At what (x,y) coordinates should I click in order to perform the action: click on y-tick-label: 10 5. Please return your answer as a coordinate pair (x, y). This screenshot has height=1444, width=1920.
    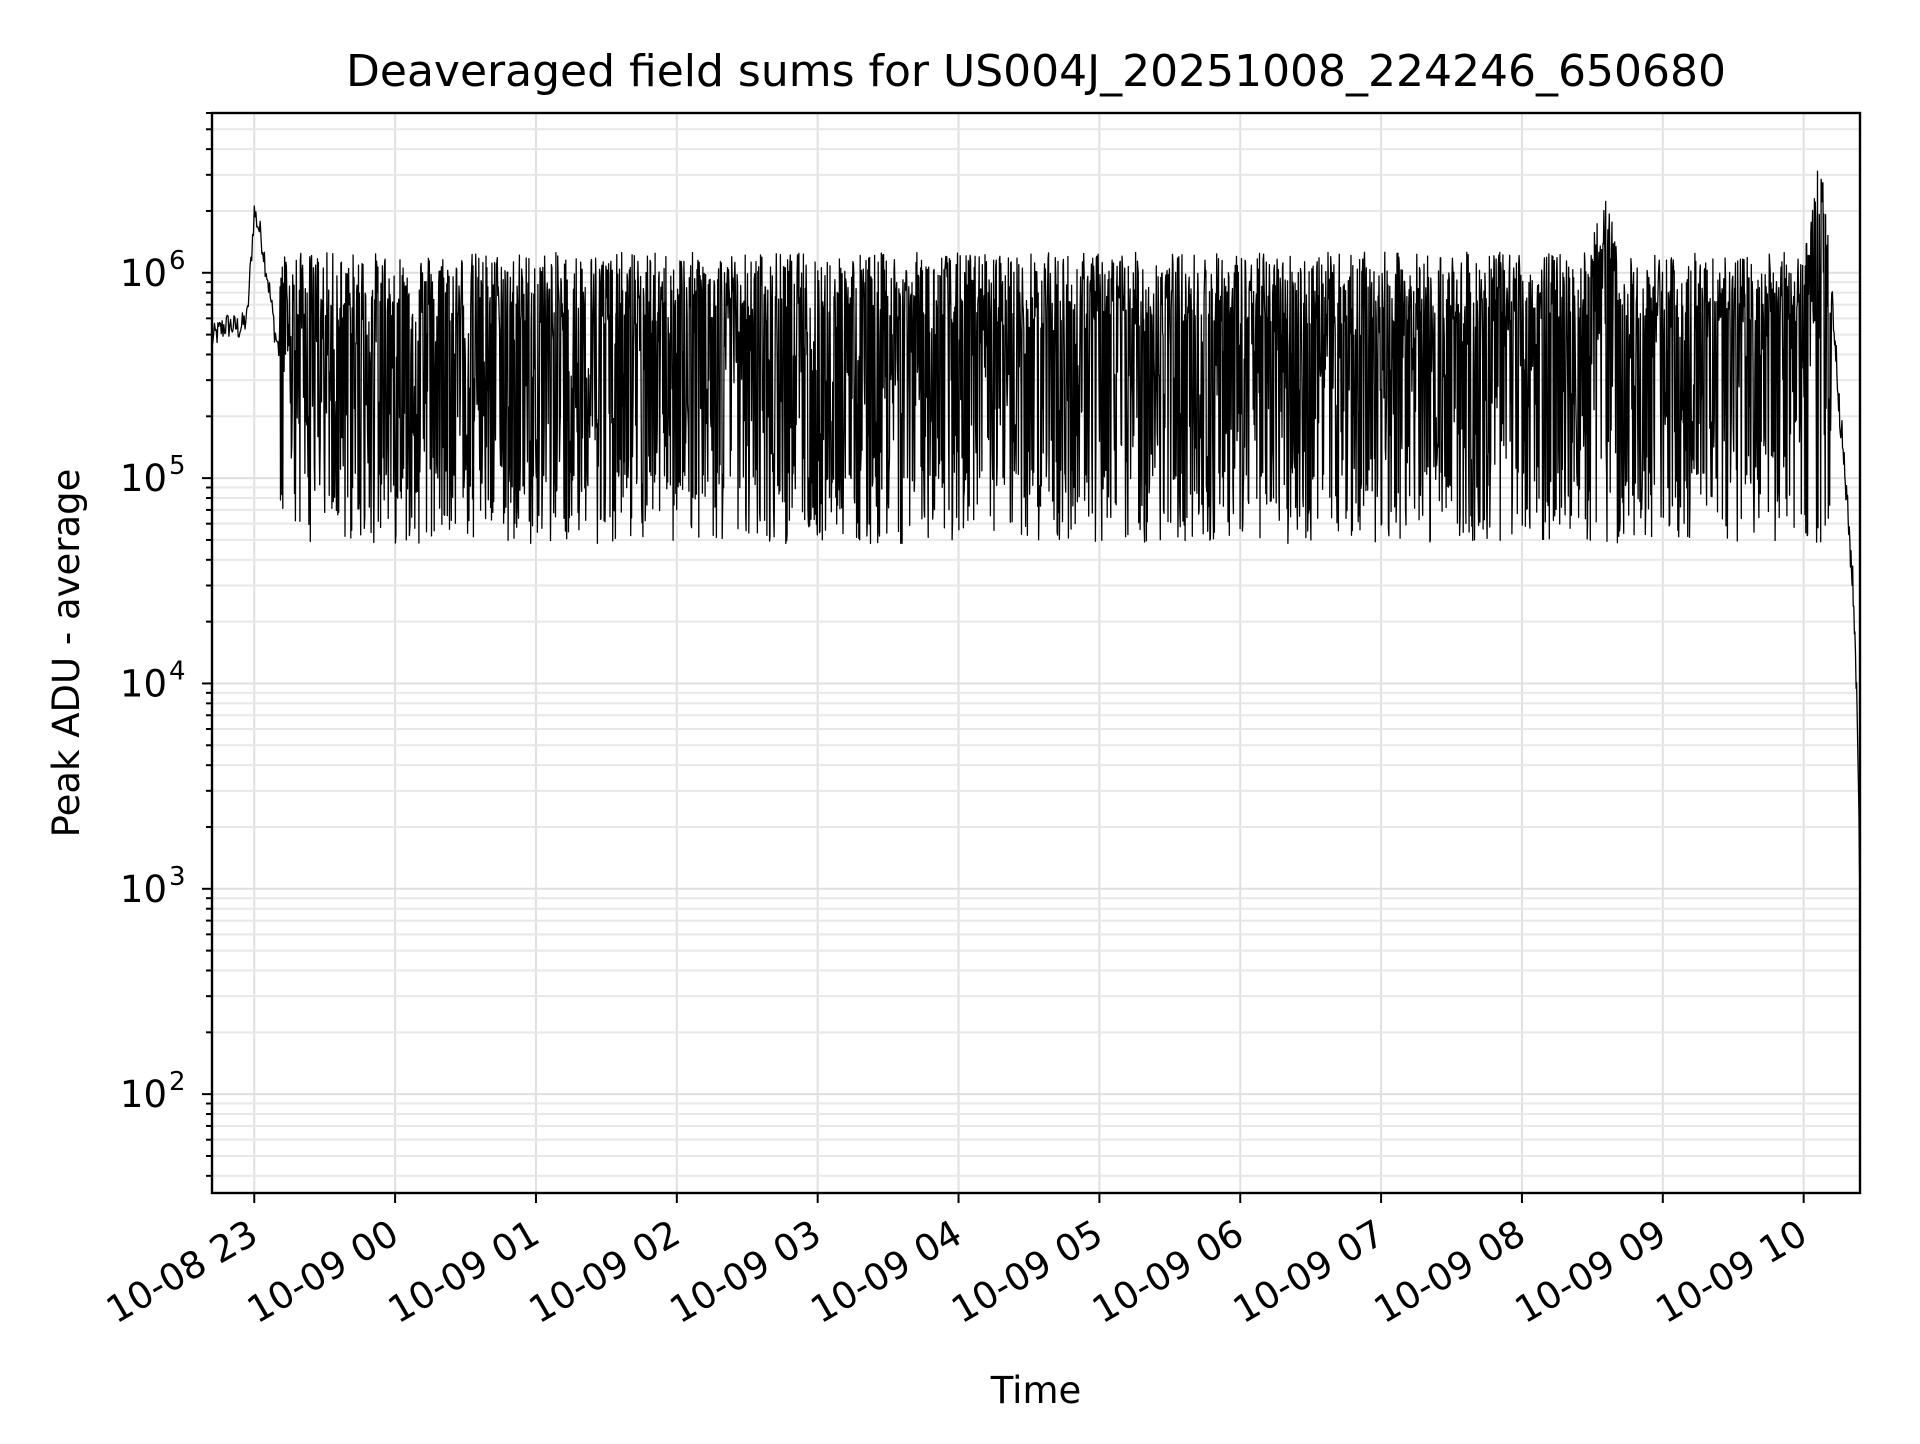
    Looking at the image, I should click on (153, 475).